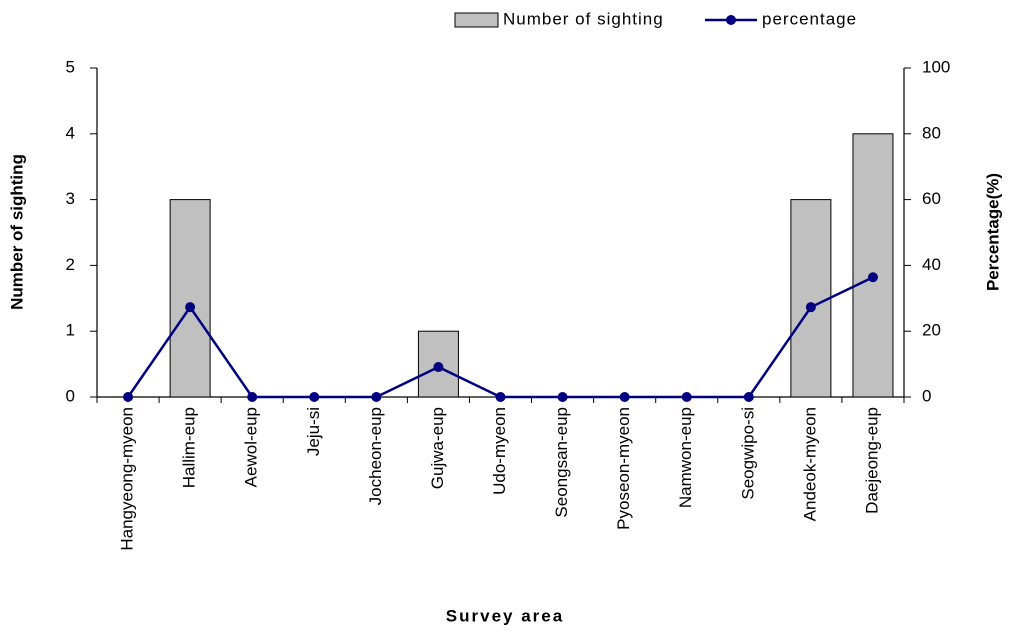  What do you see at coordinates (251, 447) in the screenshot?
I see `x-tick-label: Aewol-eup` at bounding box center [251, 447].